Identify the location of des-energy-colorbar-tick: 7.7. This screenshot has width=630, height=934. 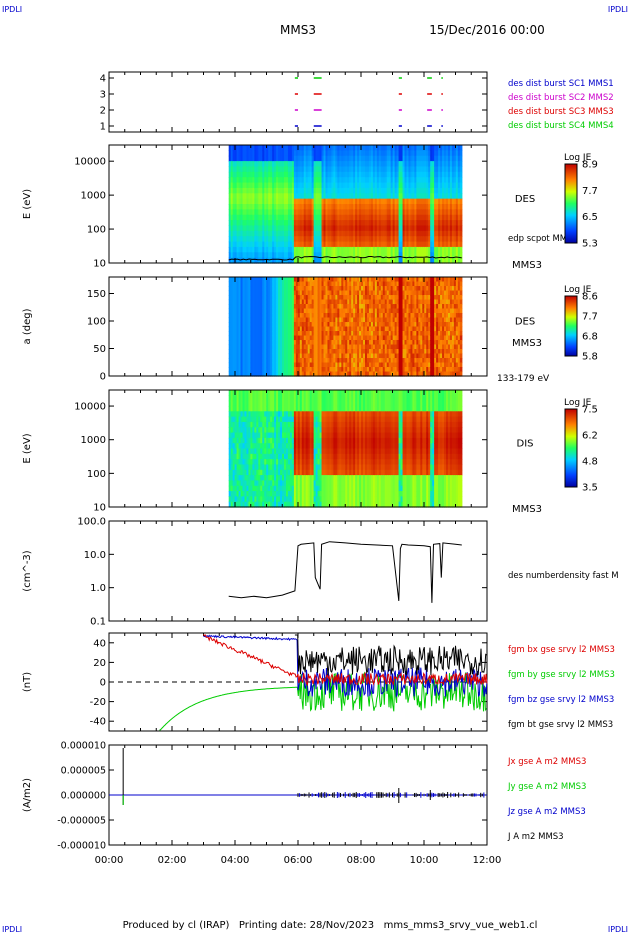
(590, 191).